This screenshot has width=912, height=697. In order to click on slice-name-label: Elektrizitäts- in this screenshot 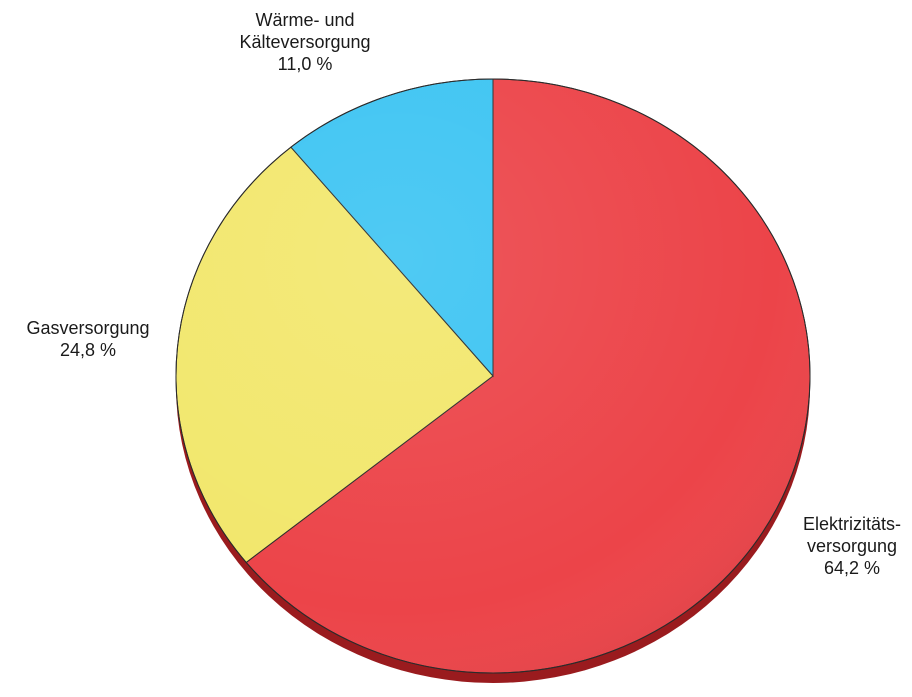, I will do `click(852, 524)`.